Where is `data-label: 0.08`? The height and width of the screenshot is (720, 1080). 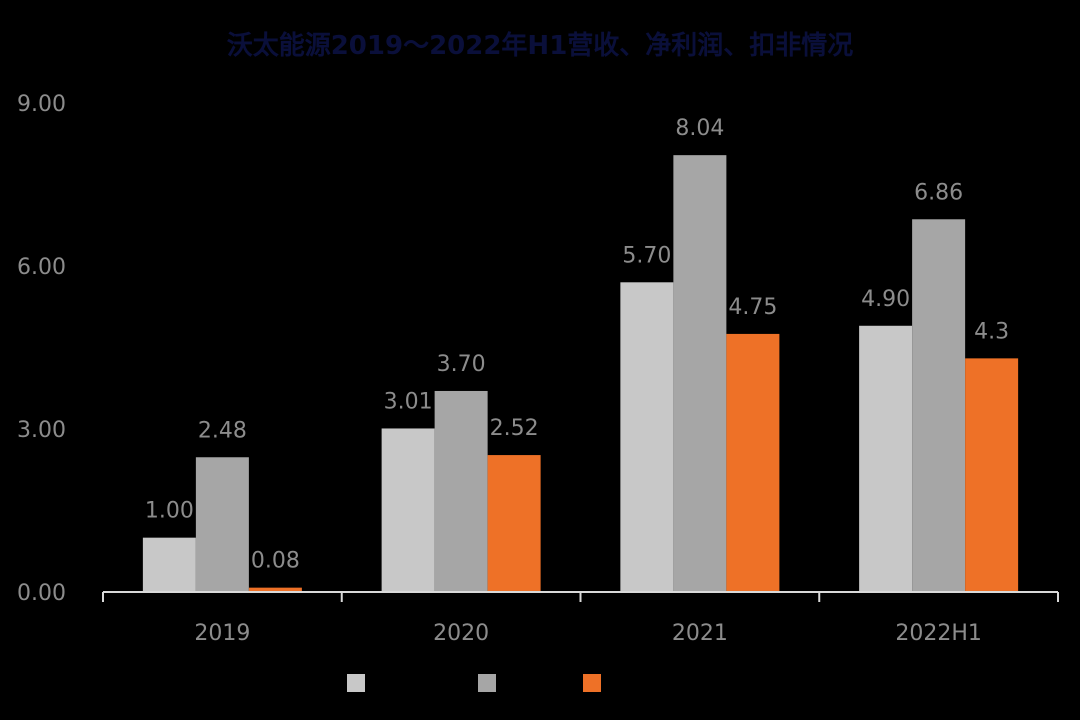
data-label: 0.08 is located at coordinates (275, 561).